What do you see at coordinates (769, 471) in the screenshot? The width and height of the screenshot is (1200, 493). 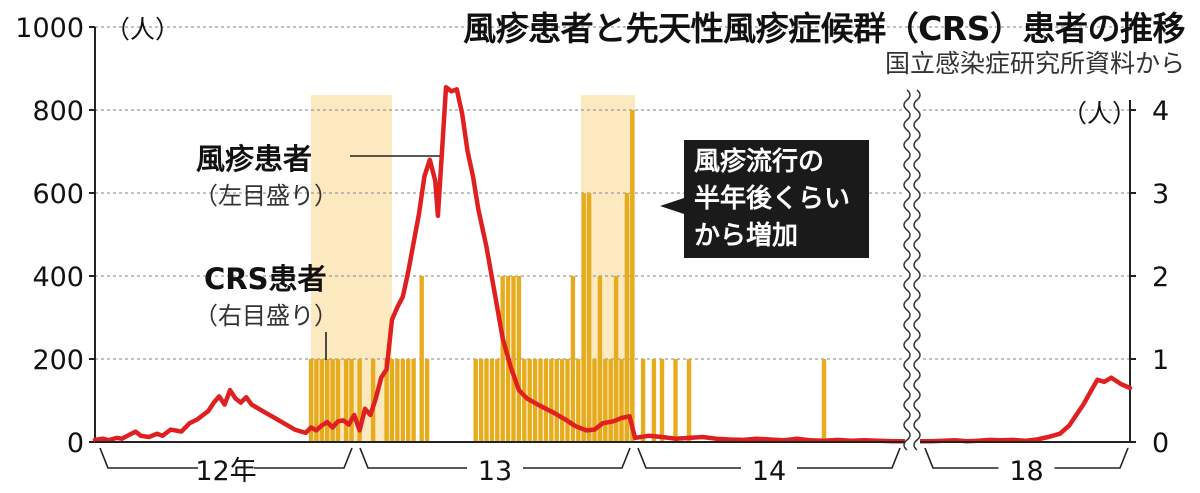 I see `x-tick-label: 14` at bounding box center [769, 471].